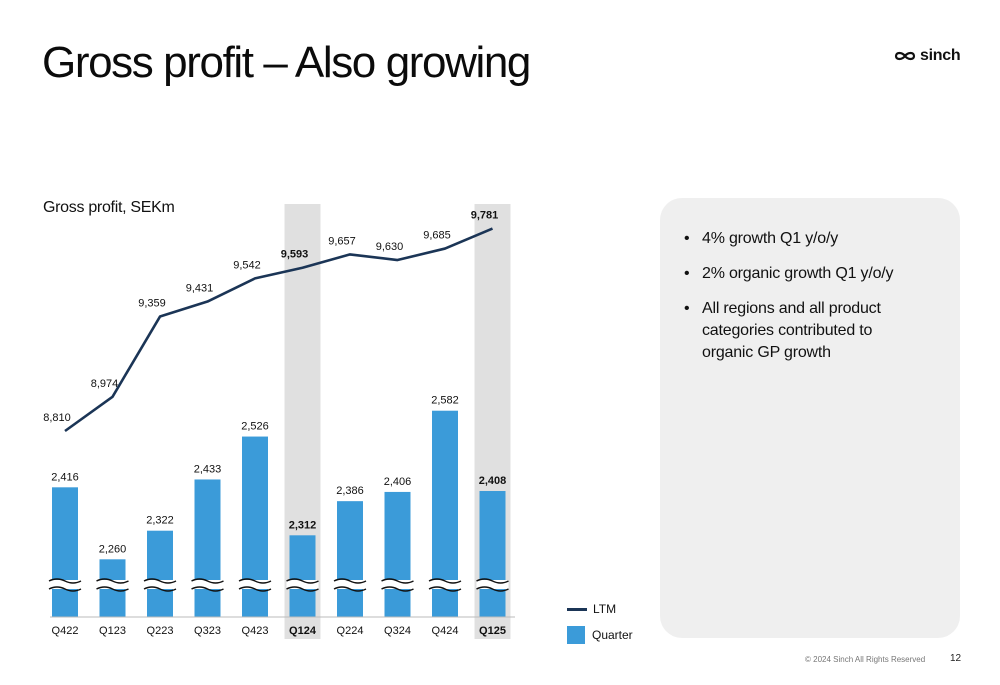 This screenshot has width=1000, height=685. I want to click on ltm-value-label-q124: 9,593, so click(295, 255).